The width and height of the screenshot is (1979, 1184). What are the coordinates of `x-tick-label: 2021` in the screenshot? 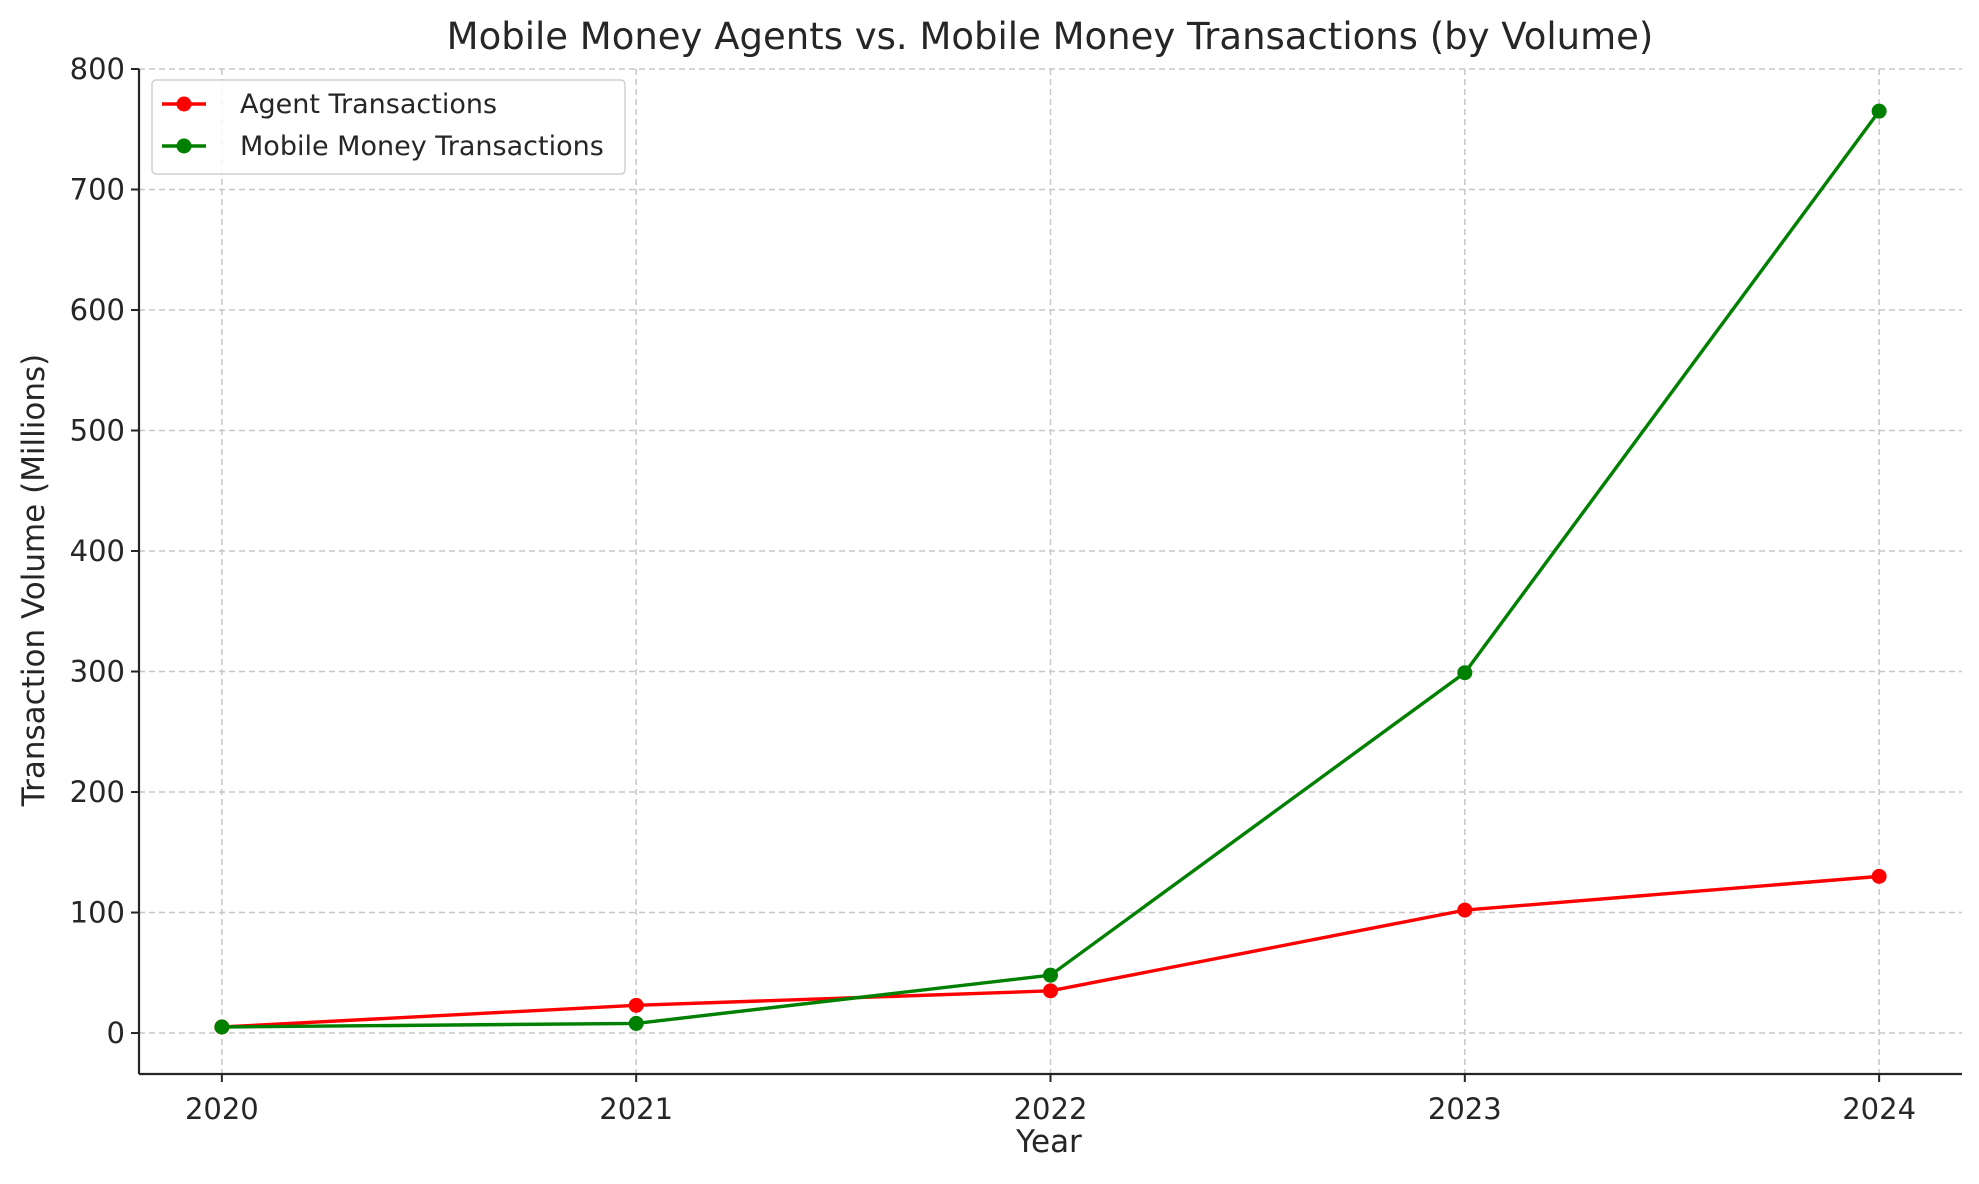 It's located at (636, 1109).